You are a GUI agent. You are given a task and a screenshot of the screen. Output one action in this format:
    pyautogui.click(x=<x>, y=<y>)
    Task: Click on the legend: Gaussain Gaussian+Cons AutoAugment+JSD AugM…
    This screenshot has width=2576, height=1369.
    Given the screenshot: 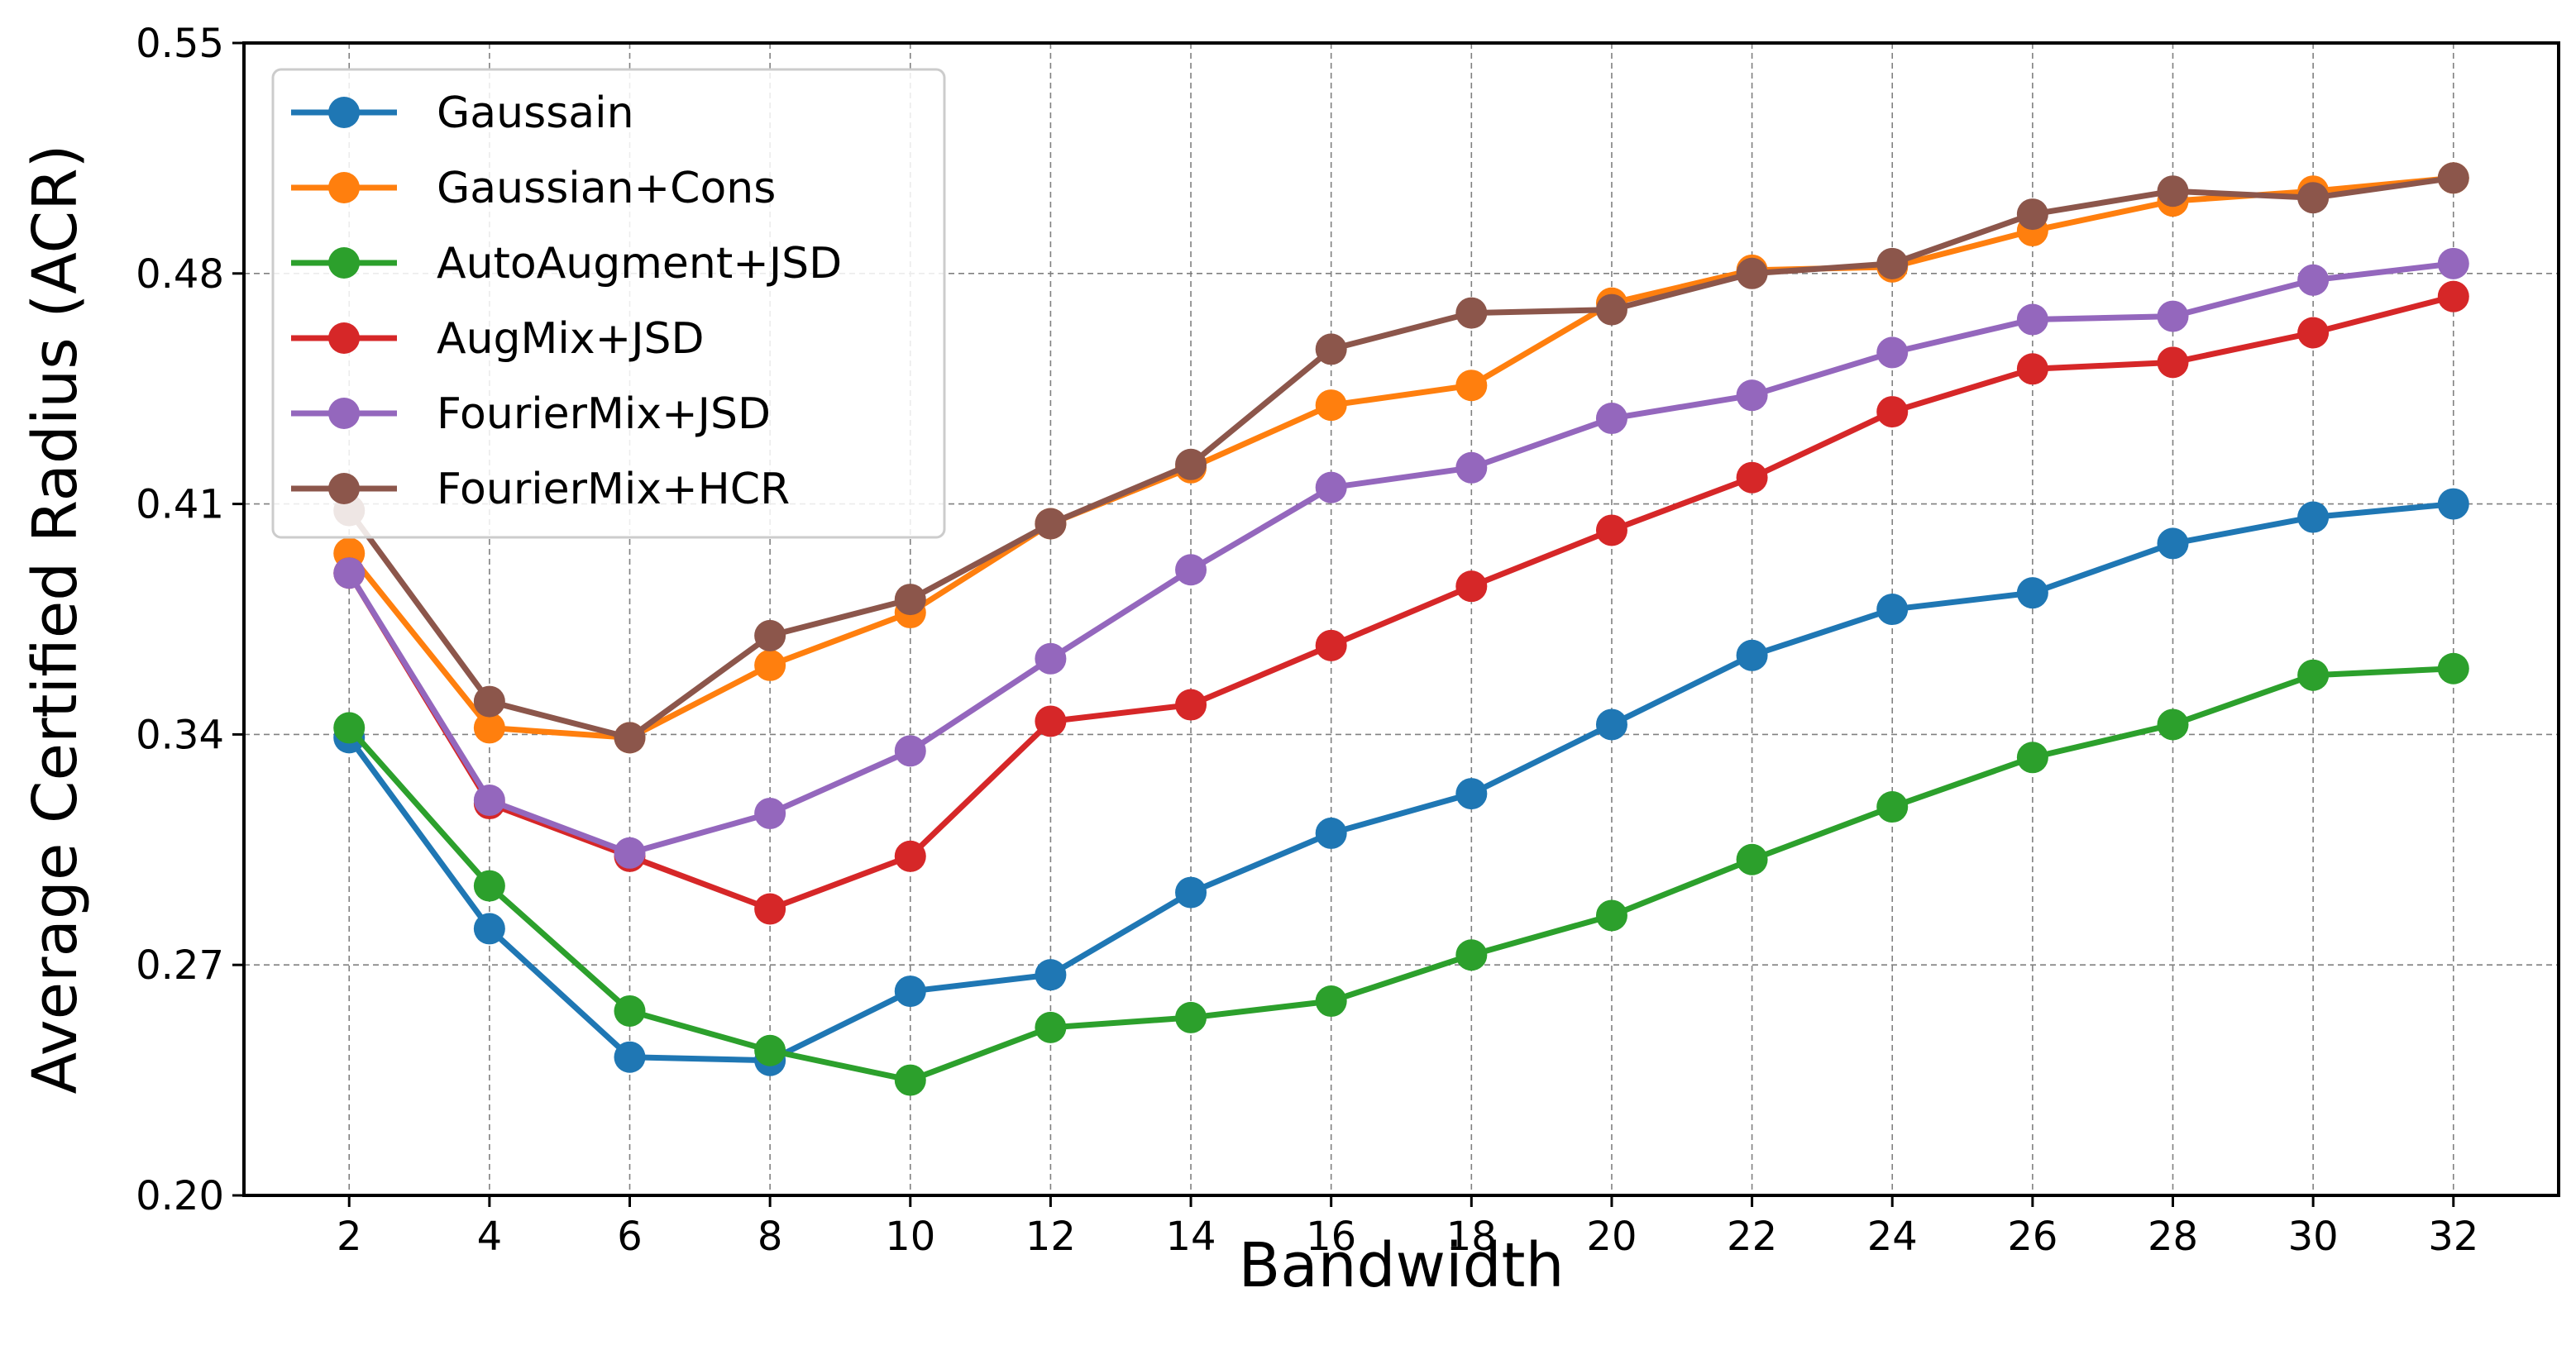 What is the action you would take?
    pyautogui.click(x=608, y=303)
    